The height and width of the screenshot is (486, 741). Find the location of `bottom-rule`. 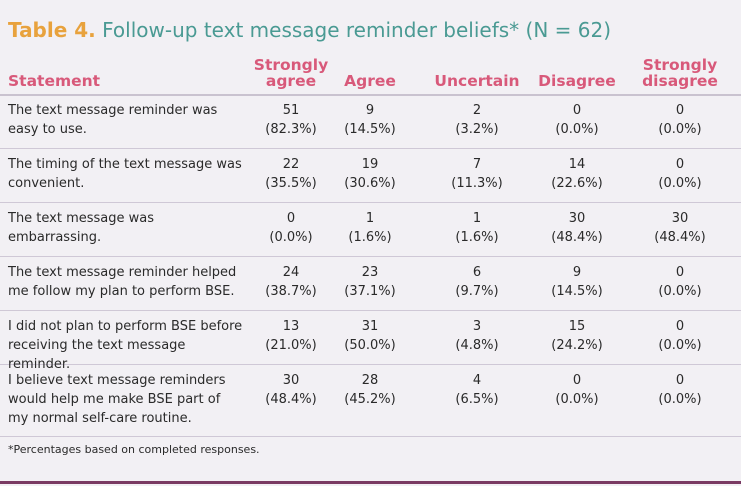

bottom-rule is located at coordinates (370, 482).